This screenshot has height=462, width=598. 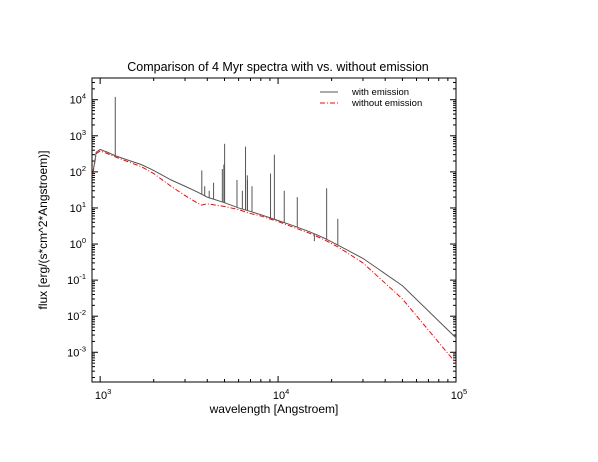 I want to click on x-tick-label: 10⁴, so click(x=281, y=394).